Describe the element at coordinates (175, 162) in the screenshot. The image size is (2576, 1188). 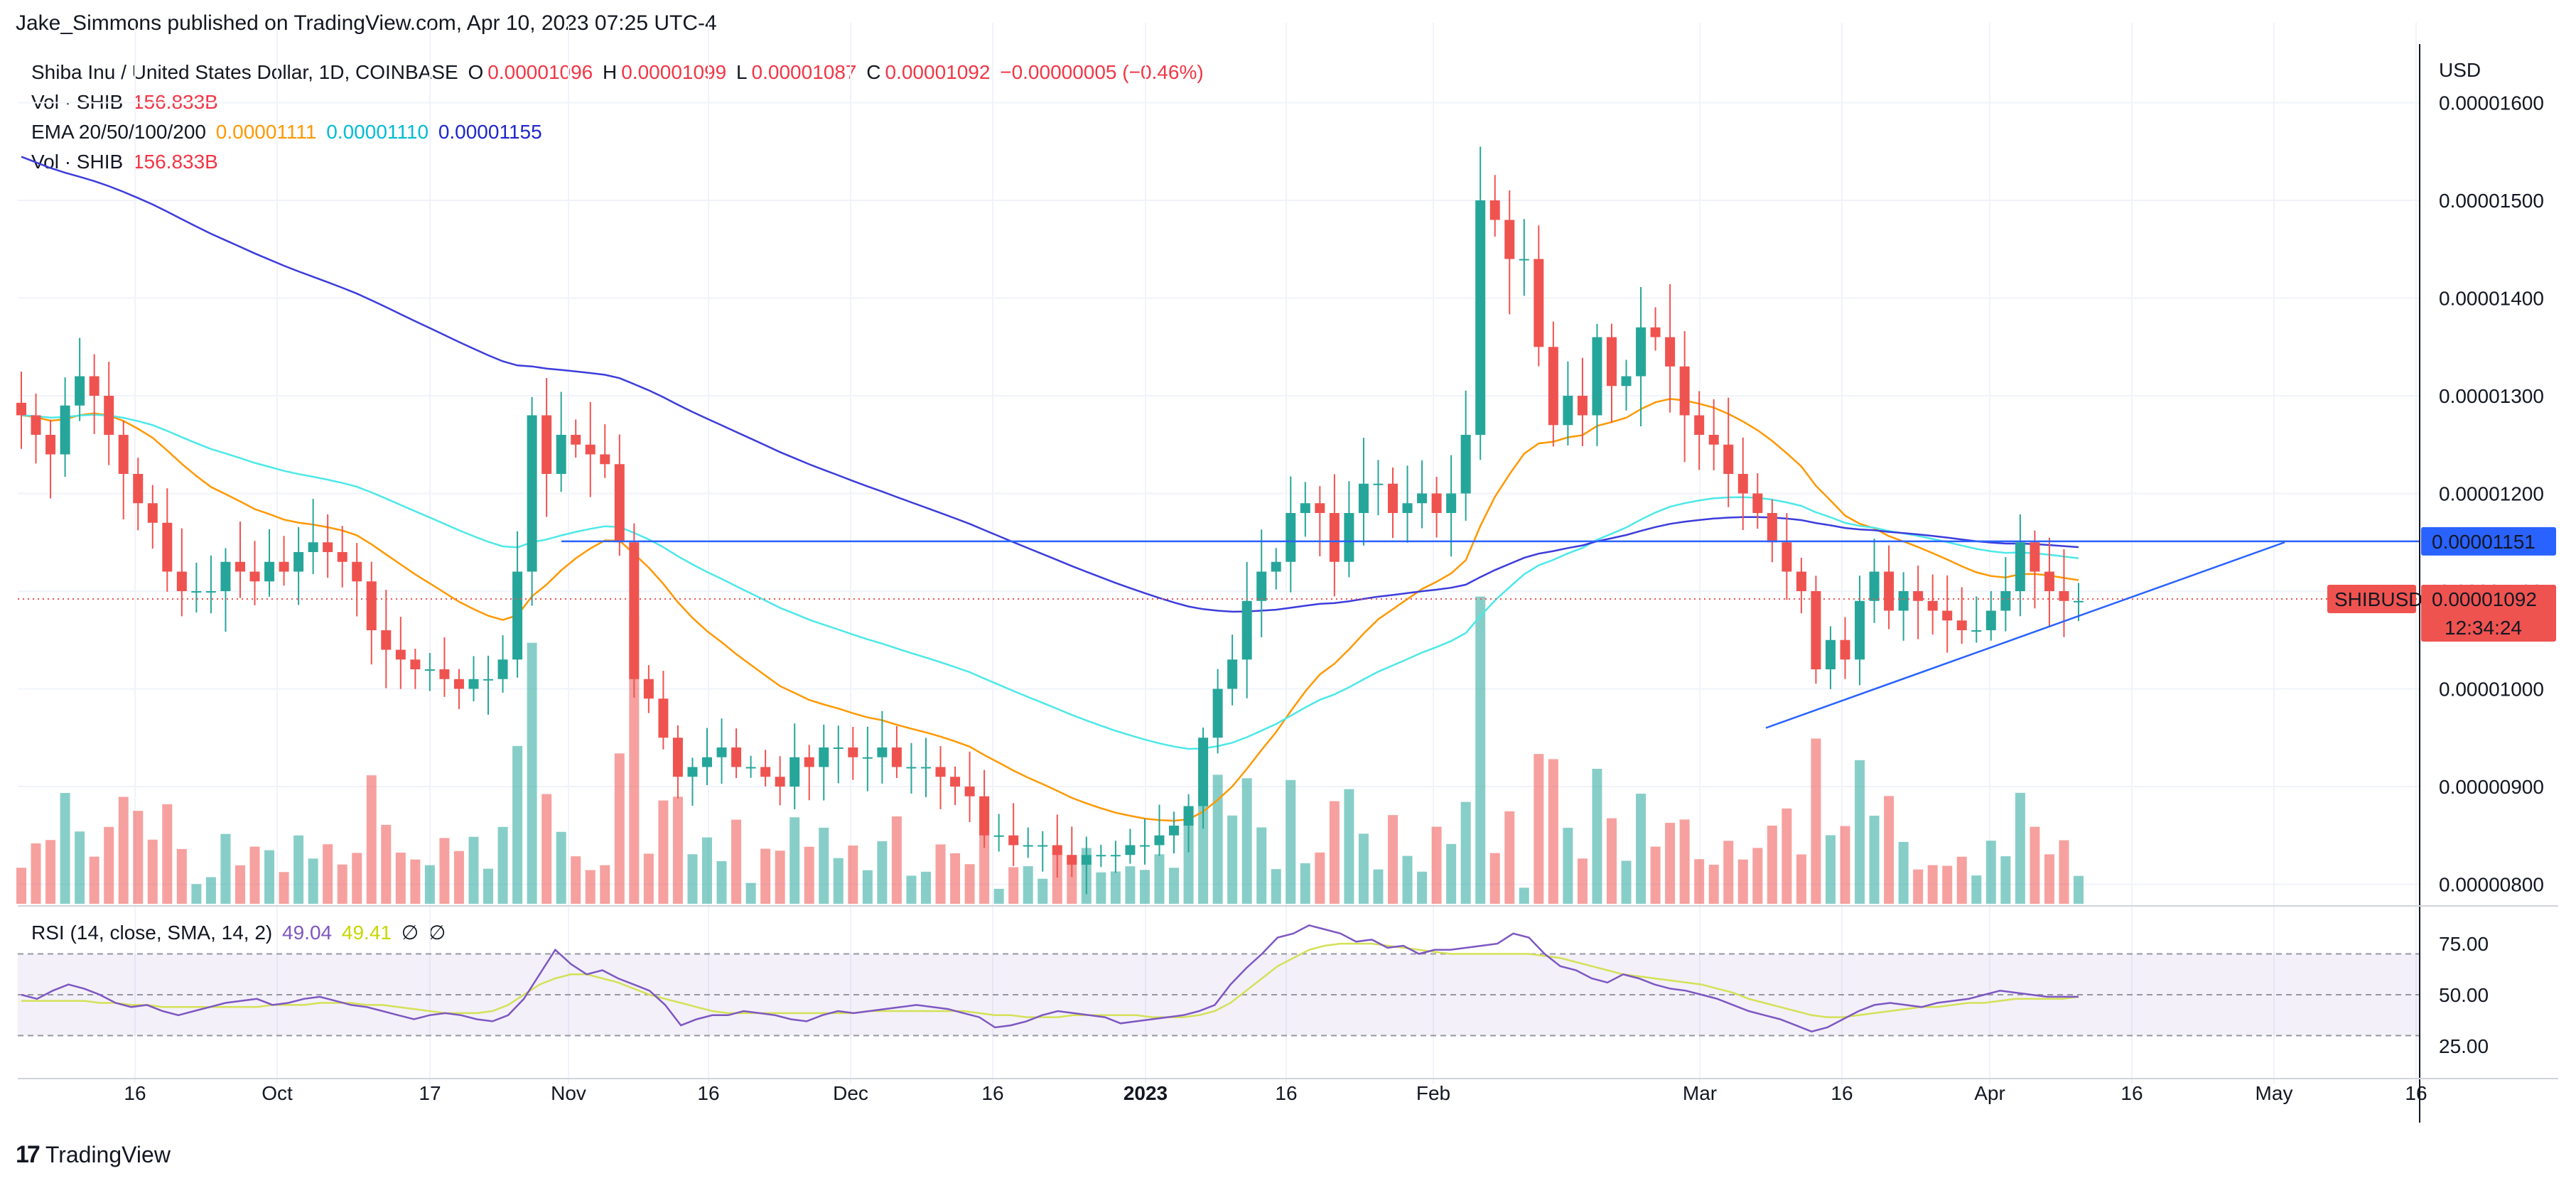
I see `volume-value-2: 156.833B` at that location.